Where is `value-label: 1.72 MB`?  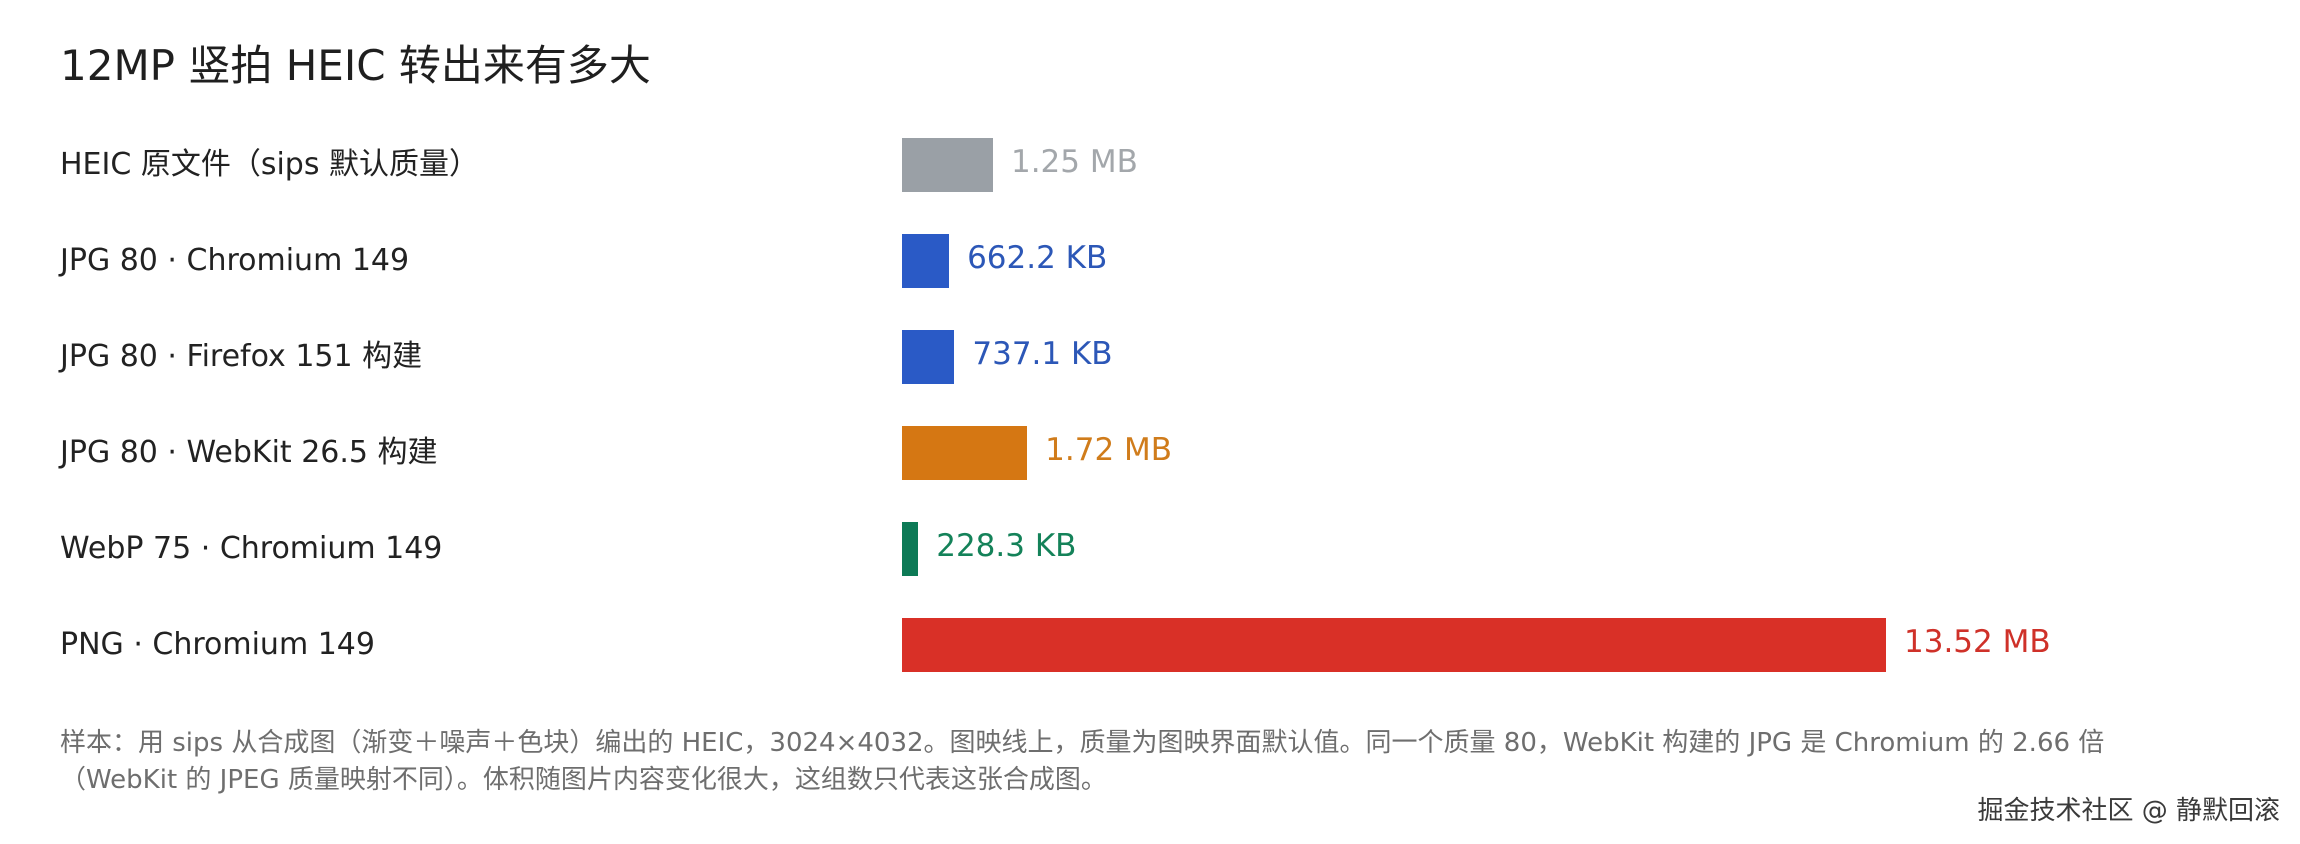 value-label: 1.72 MB is located at coordinates (1109, 450).